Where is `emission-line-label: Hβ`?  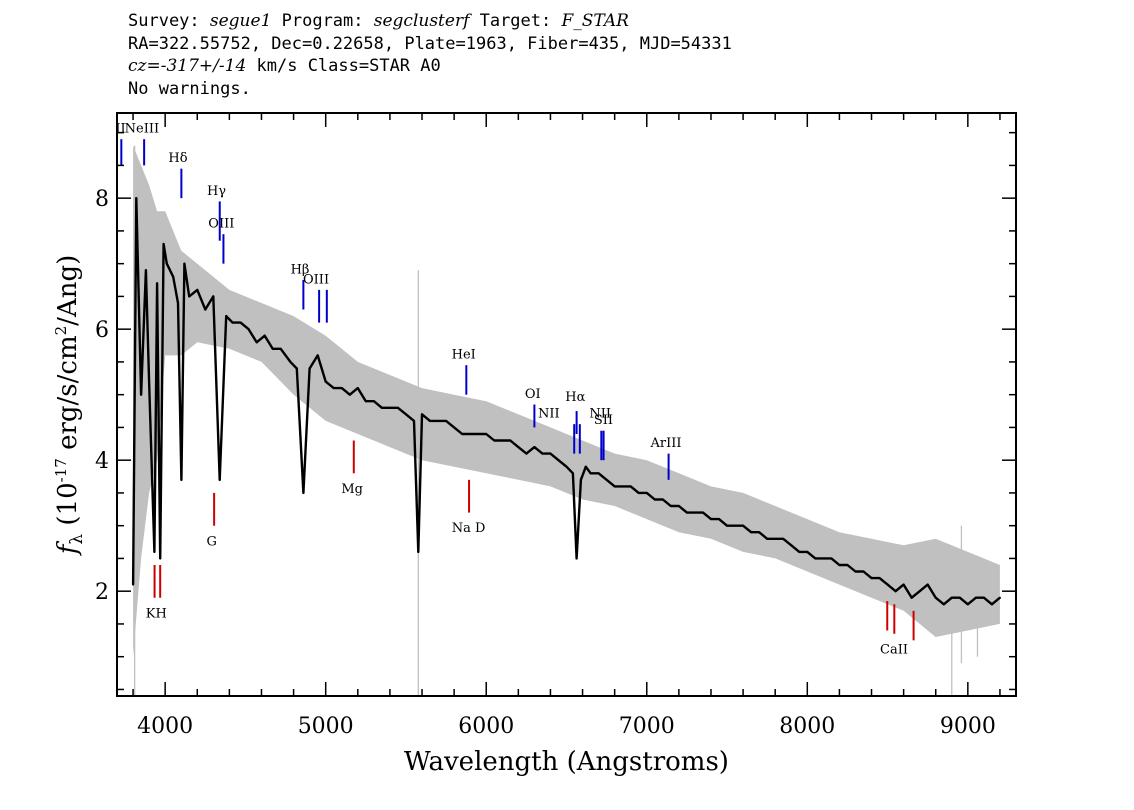
emission-line-label: Hβ is located at coordinates (300, 269).